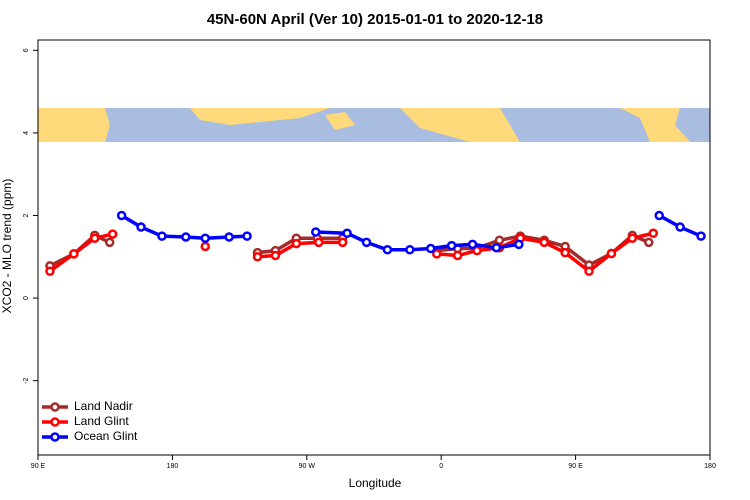 The height and width of the screenshot is (500, 750). Describe the element at coordinates (375, 483) in the screenshot. I see `x-axis-label: Longitude` at that location.